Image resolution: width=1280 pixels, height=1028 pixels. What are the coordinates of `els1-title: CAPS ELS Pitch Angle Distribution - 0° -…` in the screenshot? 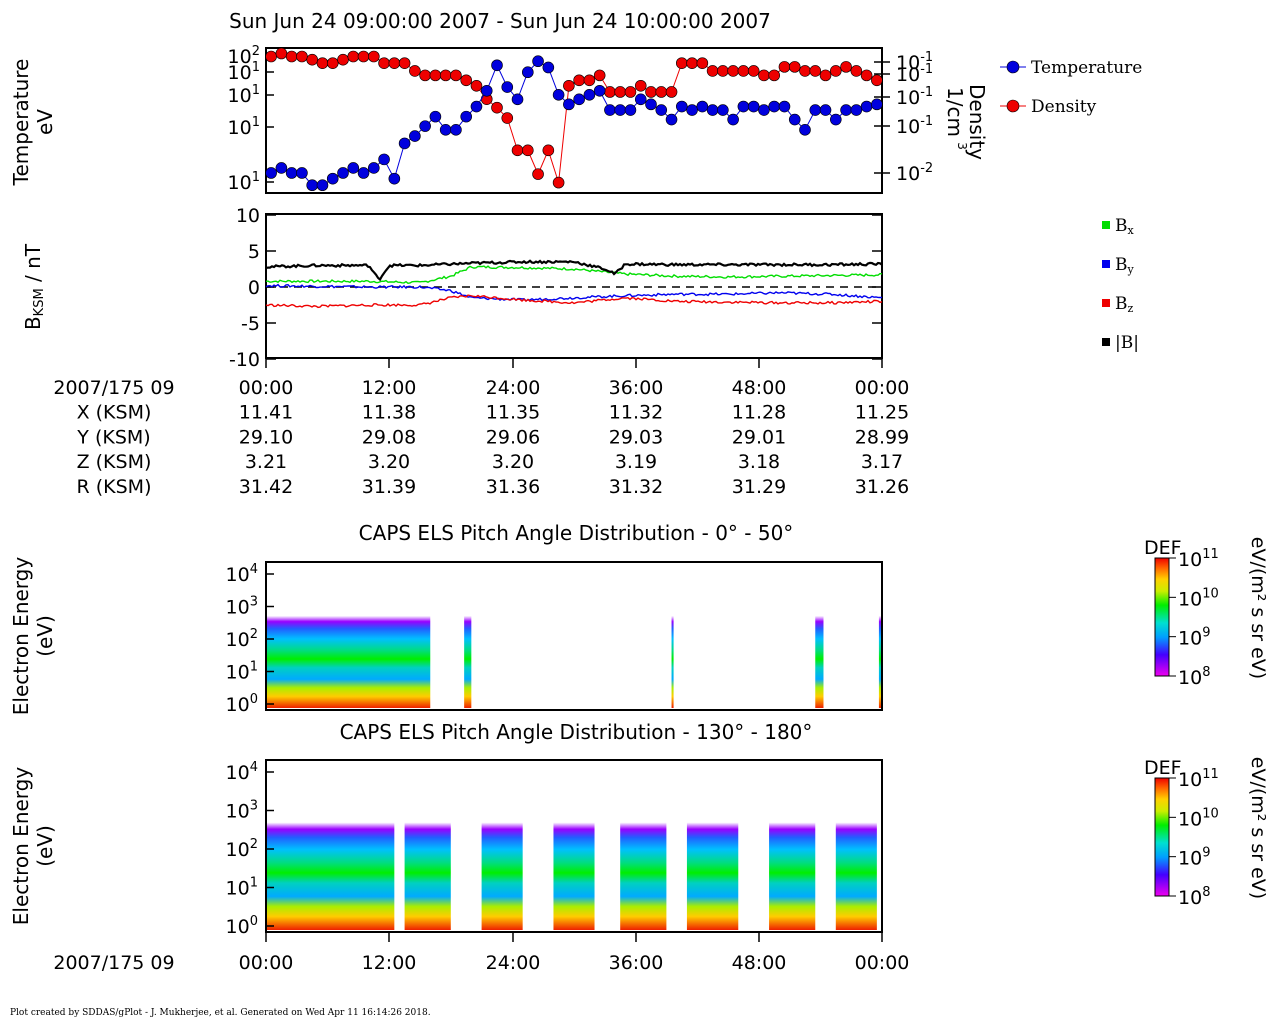 It's located at (576, 533).